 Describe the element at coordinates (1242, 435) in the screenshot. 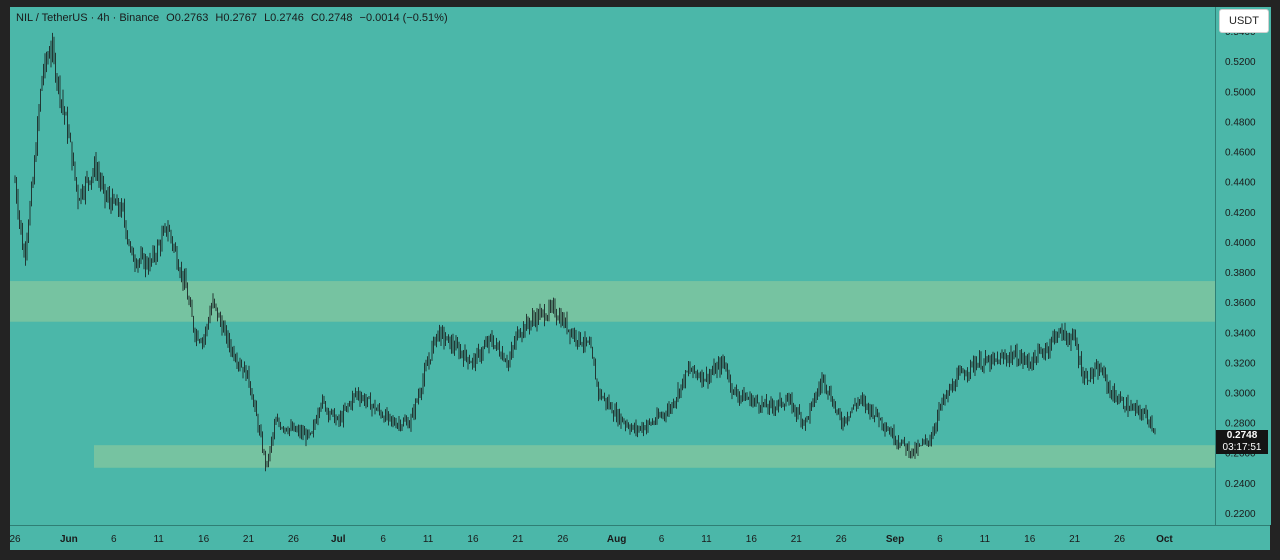

I see `last-price-value: 0.2748` at that location.